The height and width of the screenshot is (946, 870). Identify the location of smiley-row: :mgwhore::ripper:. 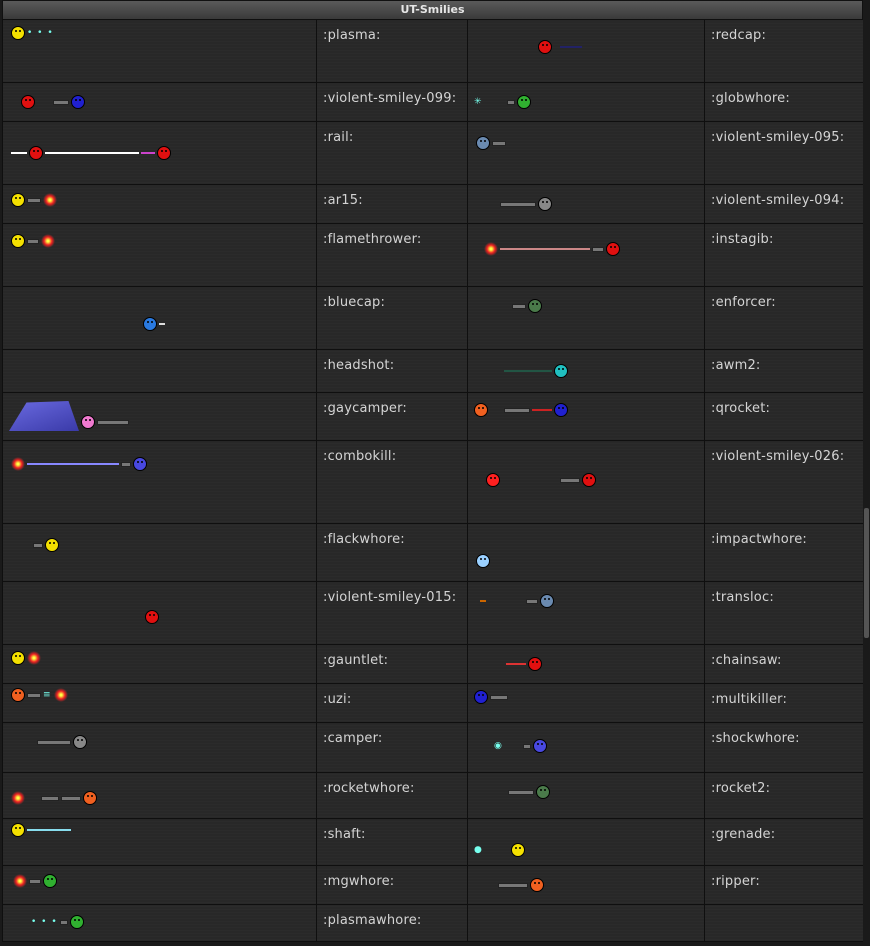
(433, 885).